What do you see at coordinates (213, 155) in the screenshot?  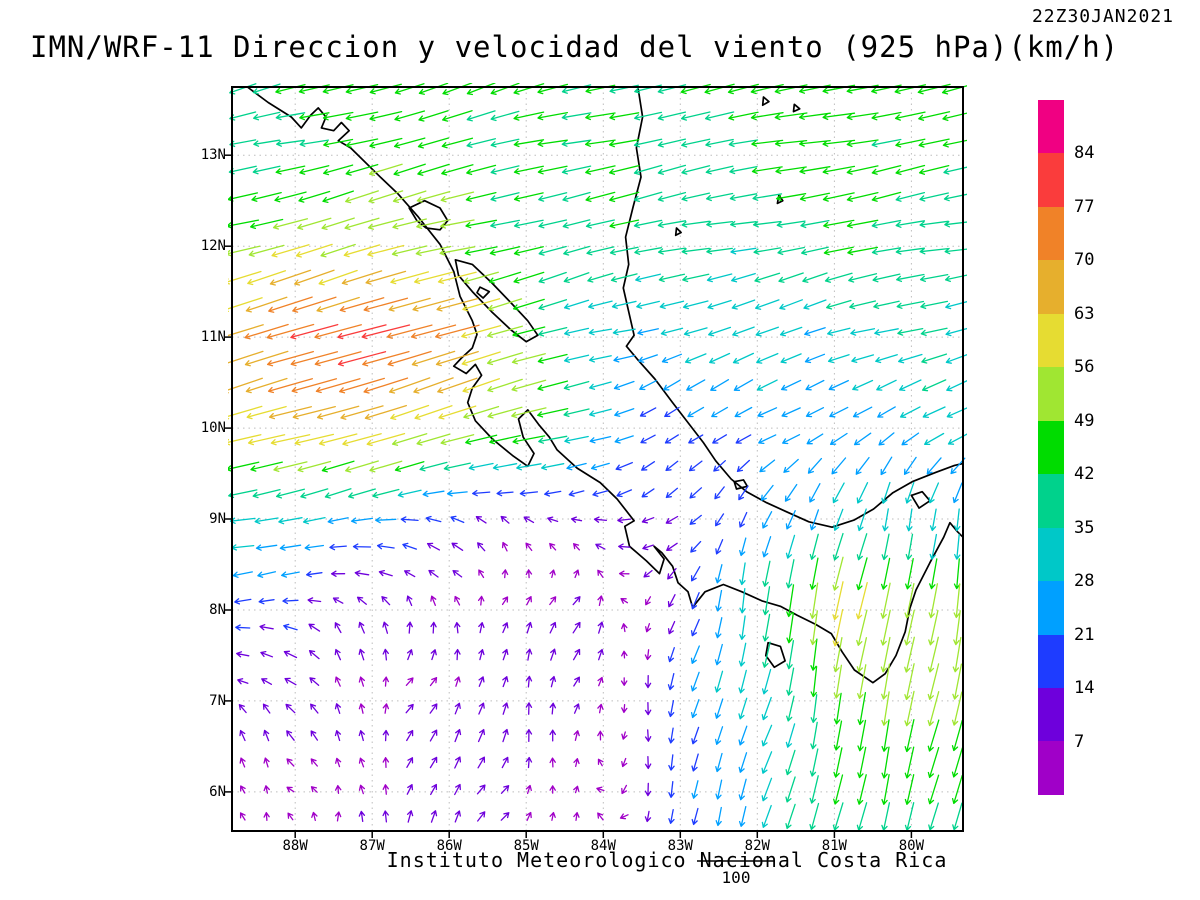 I see `lat-tick-label: 13N` at bounding box center [213, 155].